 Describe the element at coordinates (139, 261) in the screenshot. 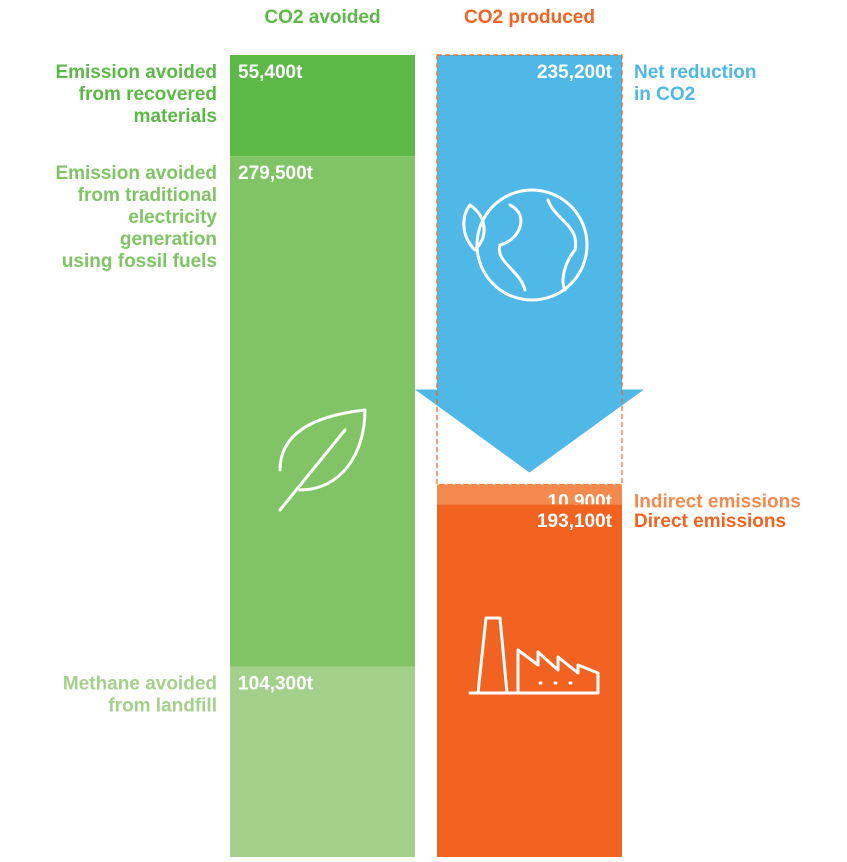

I see `segment-label: using fossil fuels` at that location.